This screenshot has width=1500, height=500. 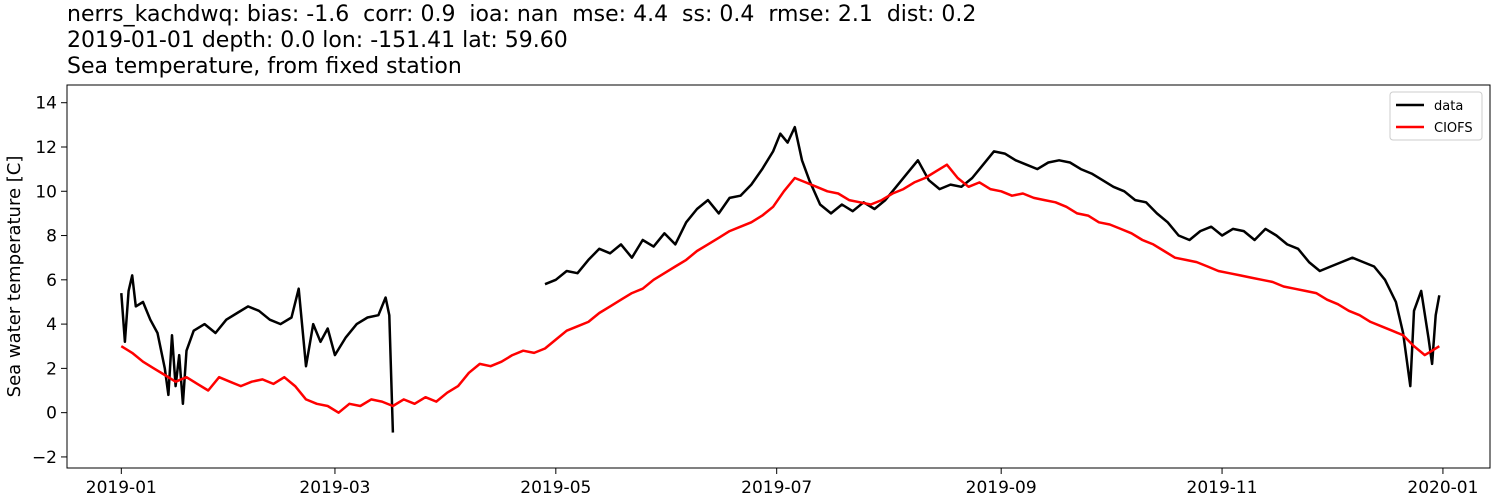 What do you see at coordinates (51, 414) in the screenshot?
I see `y-tick-label: 0` at bounding box center [51, 414].